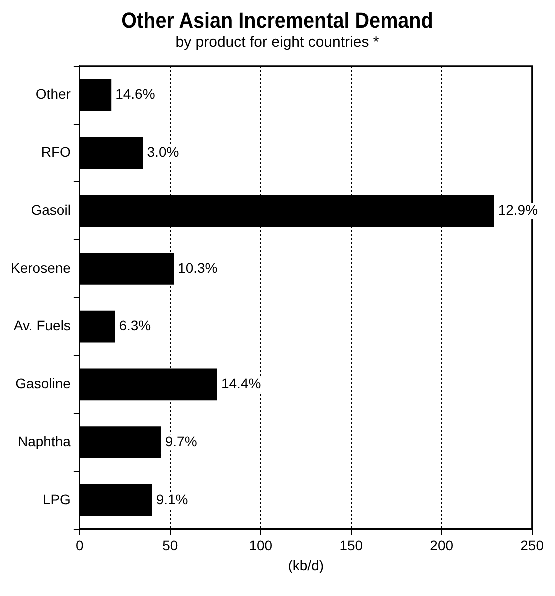  I want to click on annotation: 9.1%, so click(172, 499).